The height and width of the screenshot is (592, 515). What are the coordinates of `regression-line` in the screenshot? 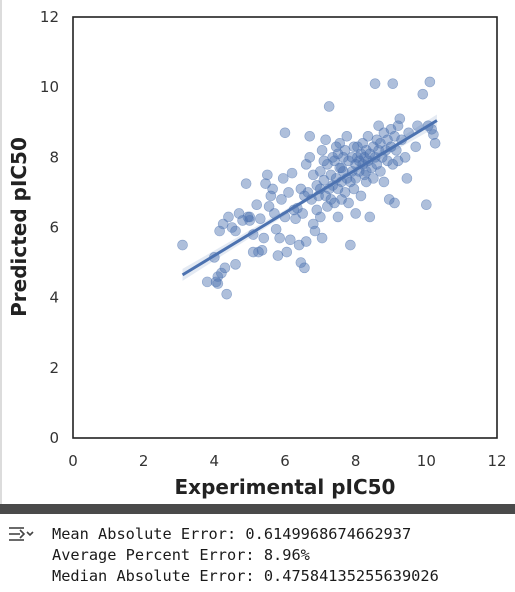 It's located at (309, 198).